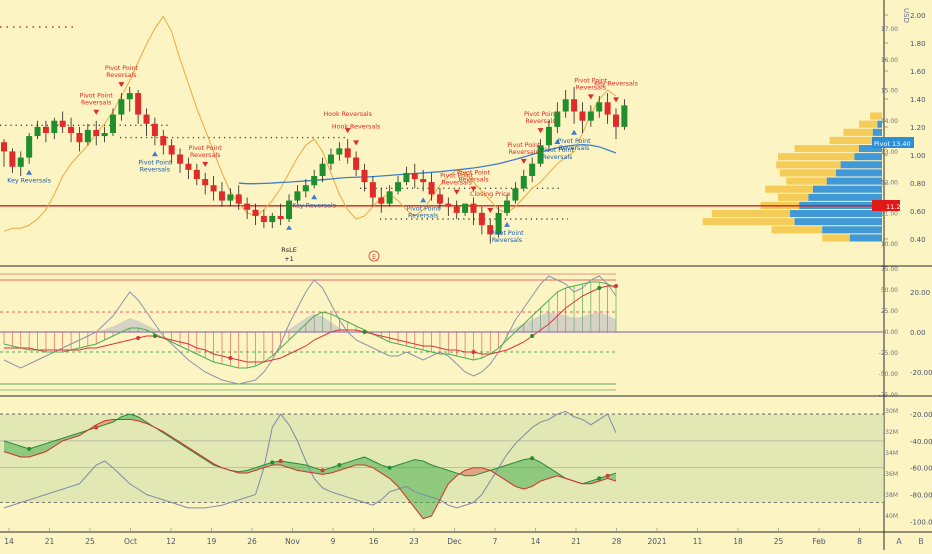 This screenshot has height=554, width=932. Describe the element at coordinates (890, 411) in the screenshot. I see `volume-axis-label-left: -30M` at that location.